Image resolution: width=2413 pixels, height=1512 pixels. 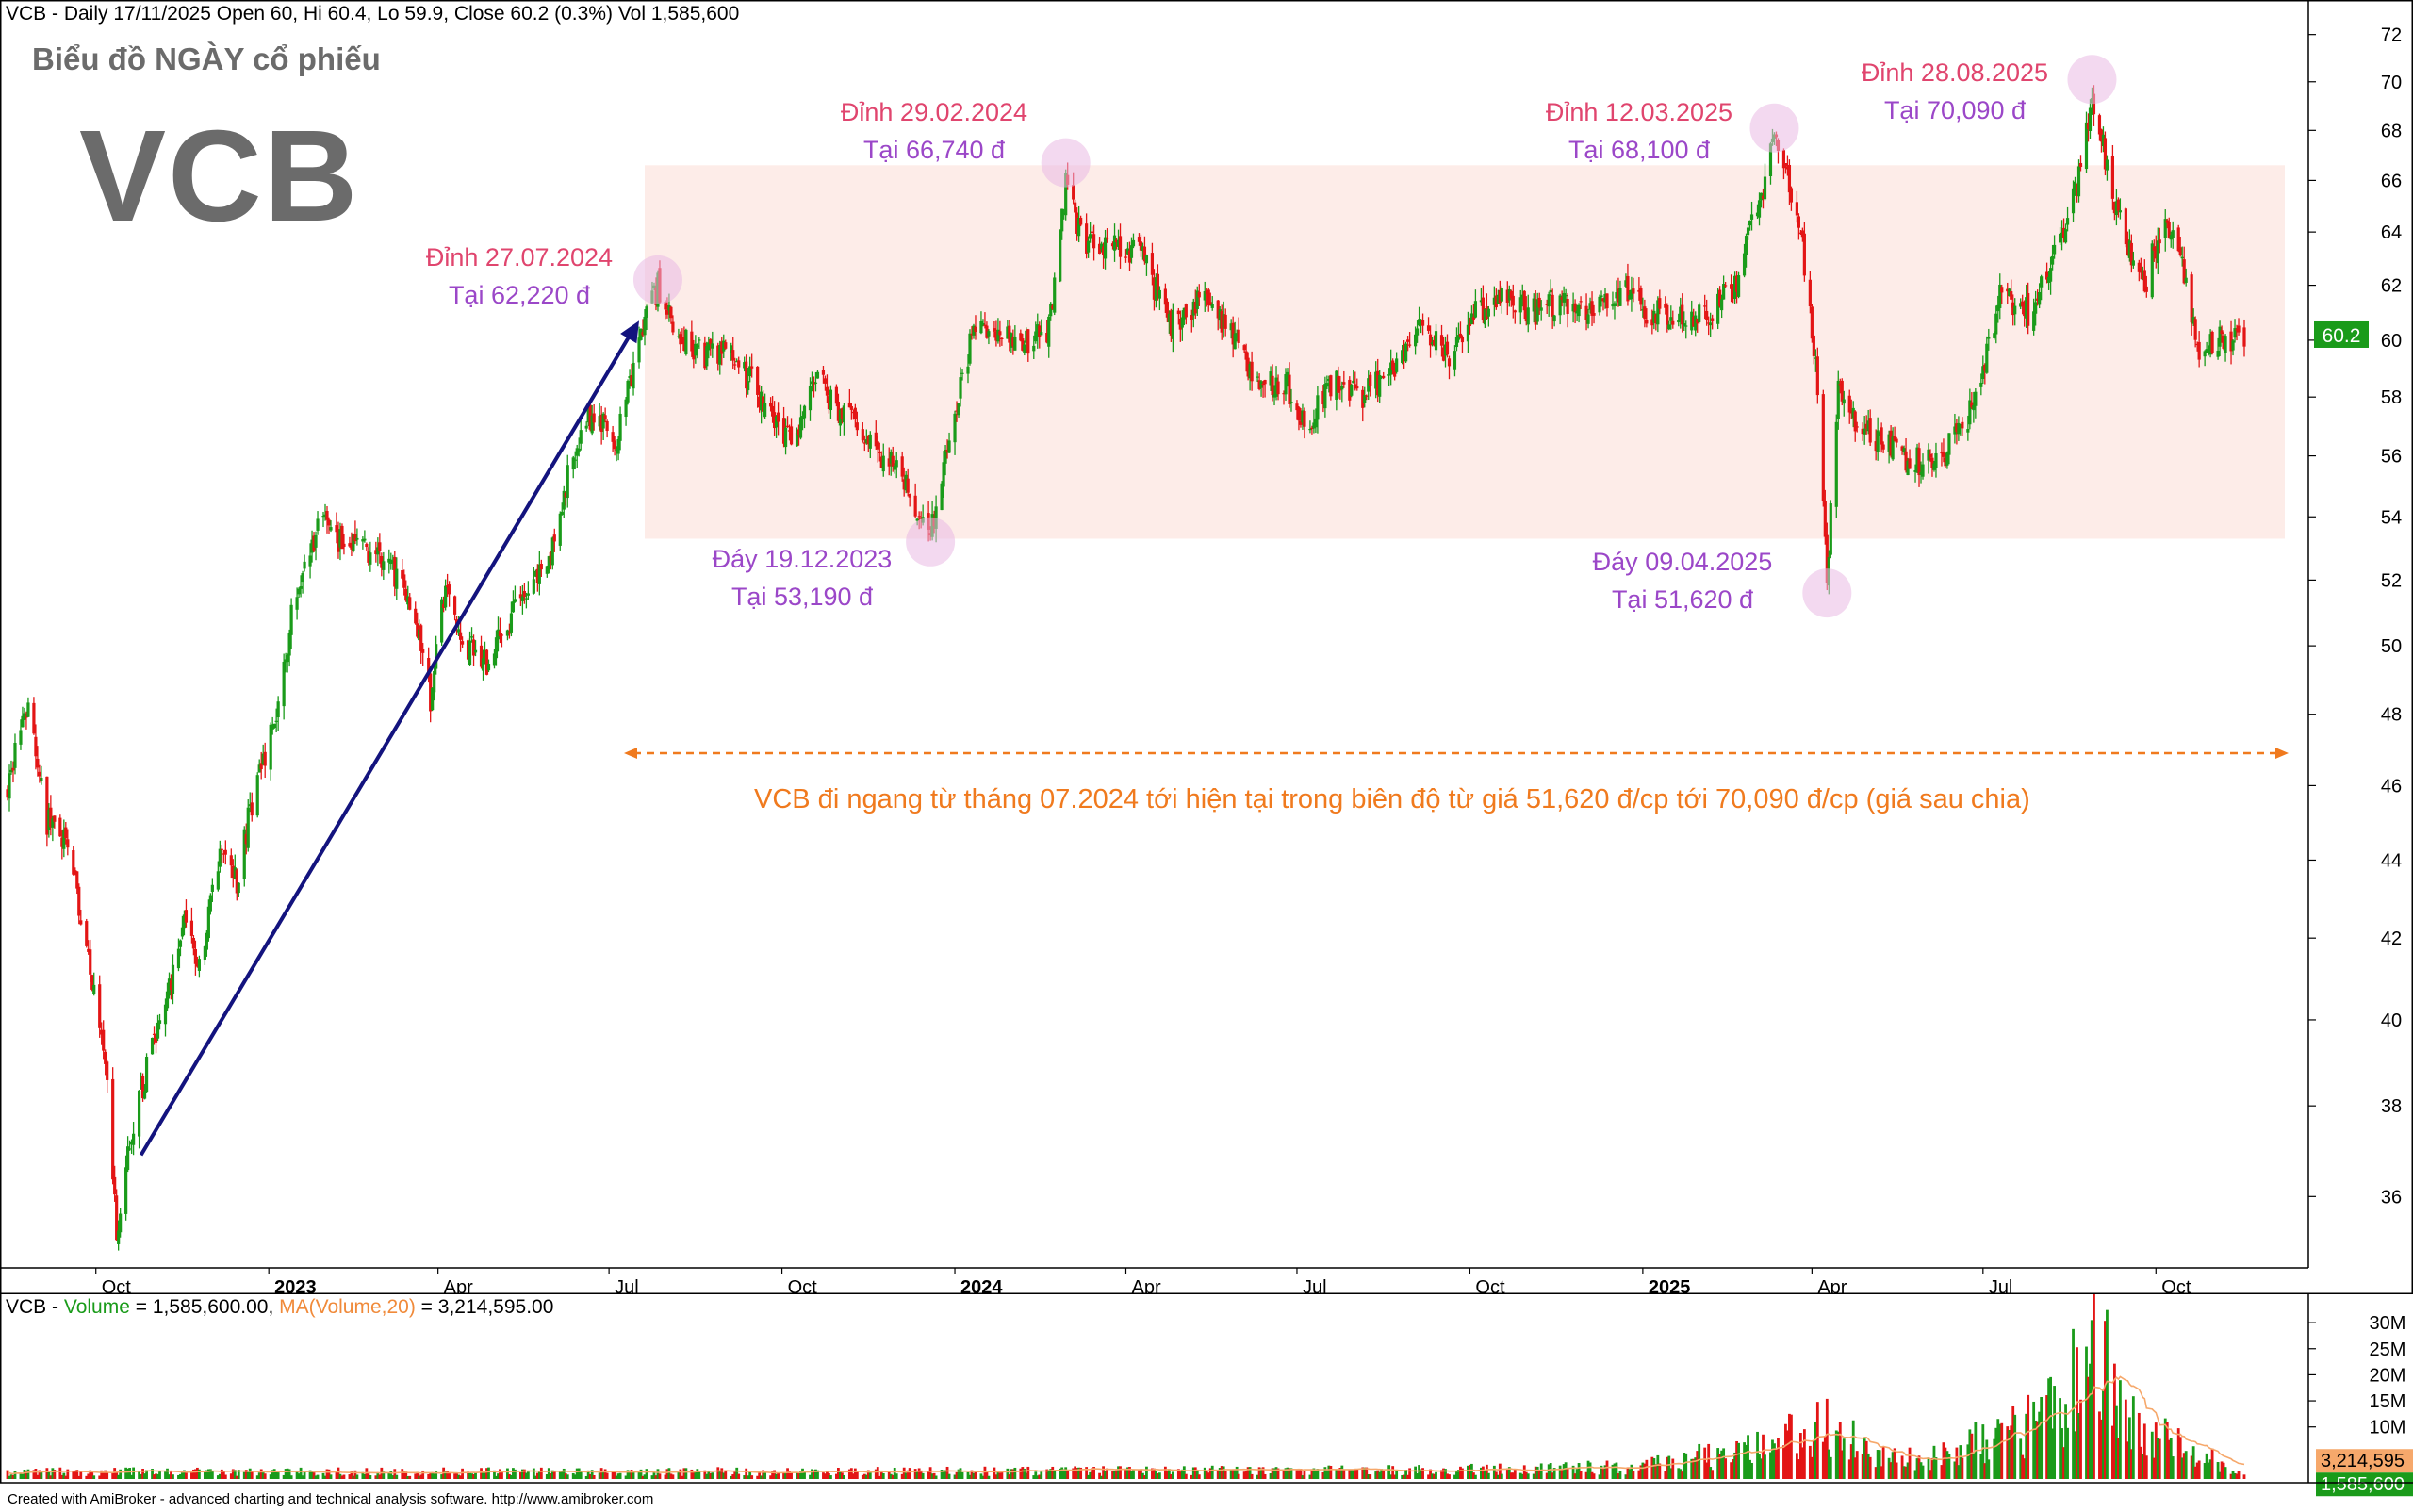 I want to click on x-tick-label: Oct, so click(x=2176, y=1285).